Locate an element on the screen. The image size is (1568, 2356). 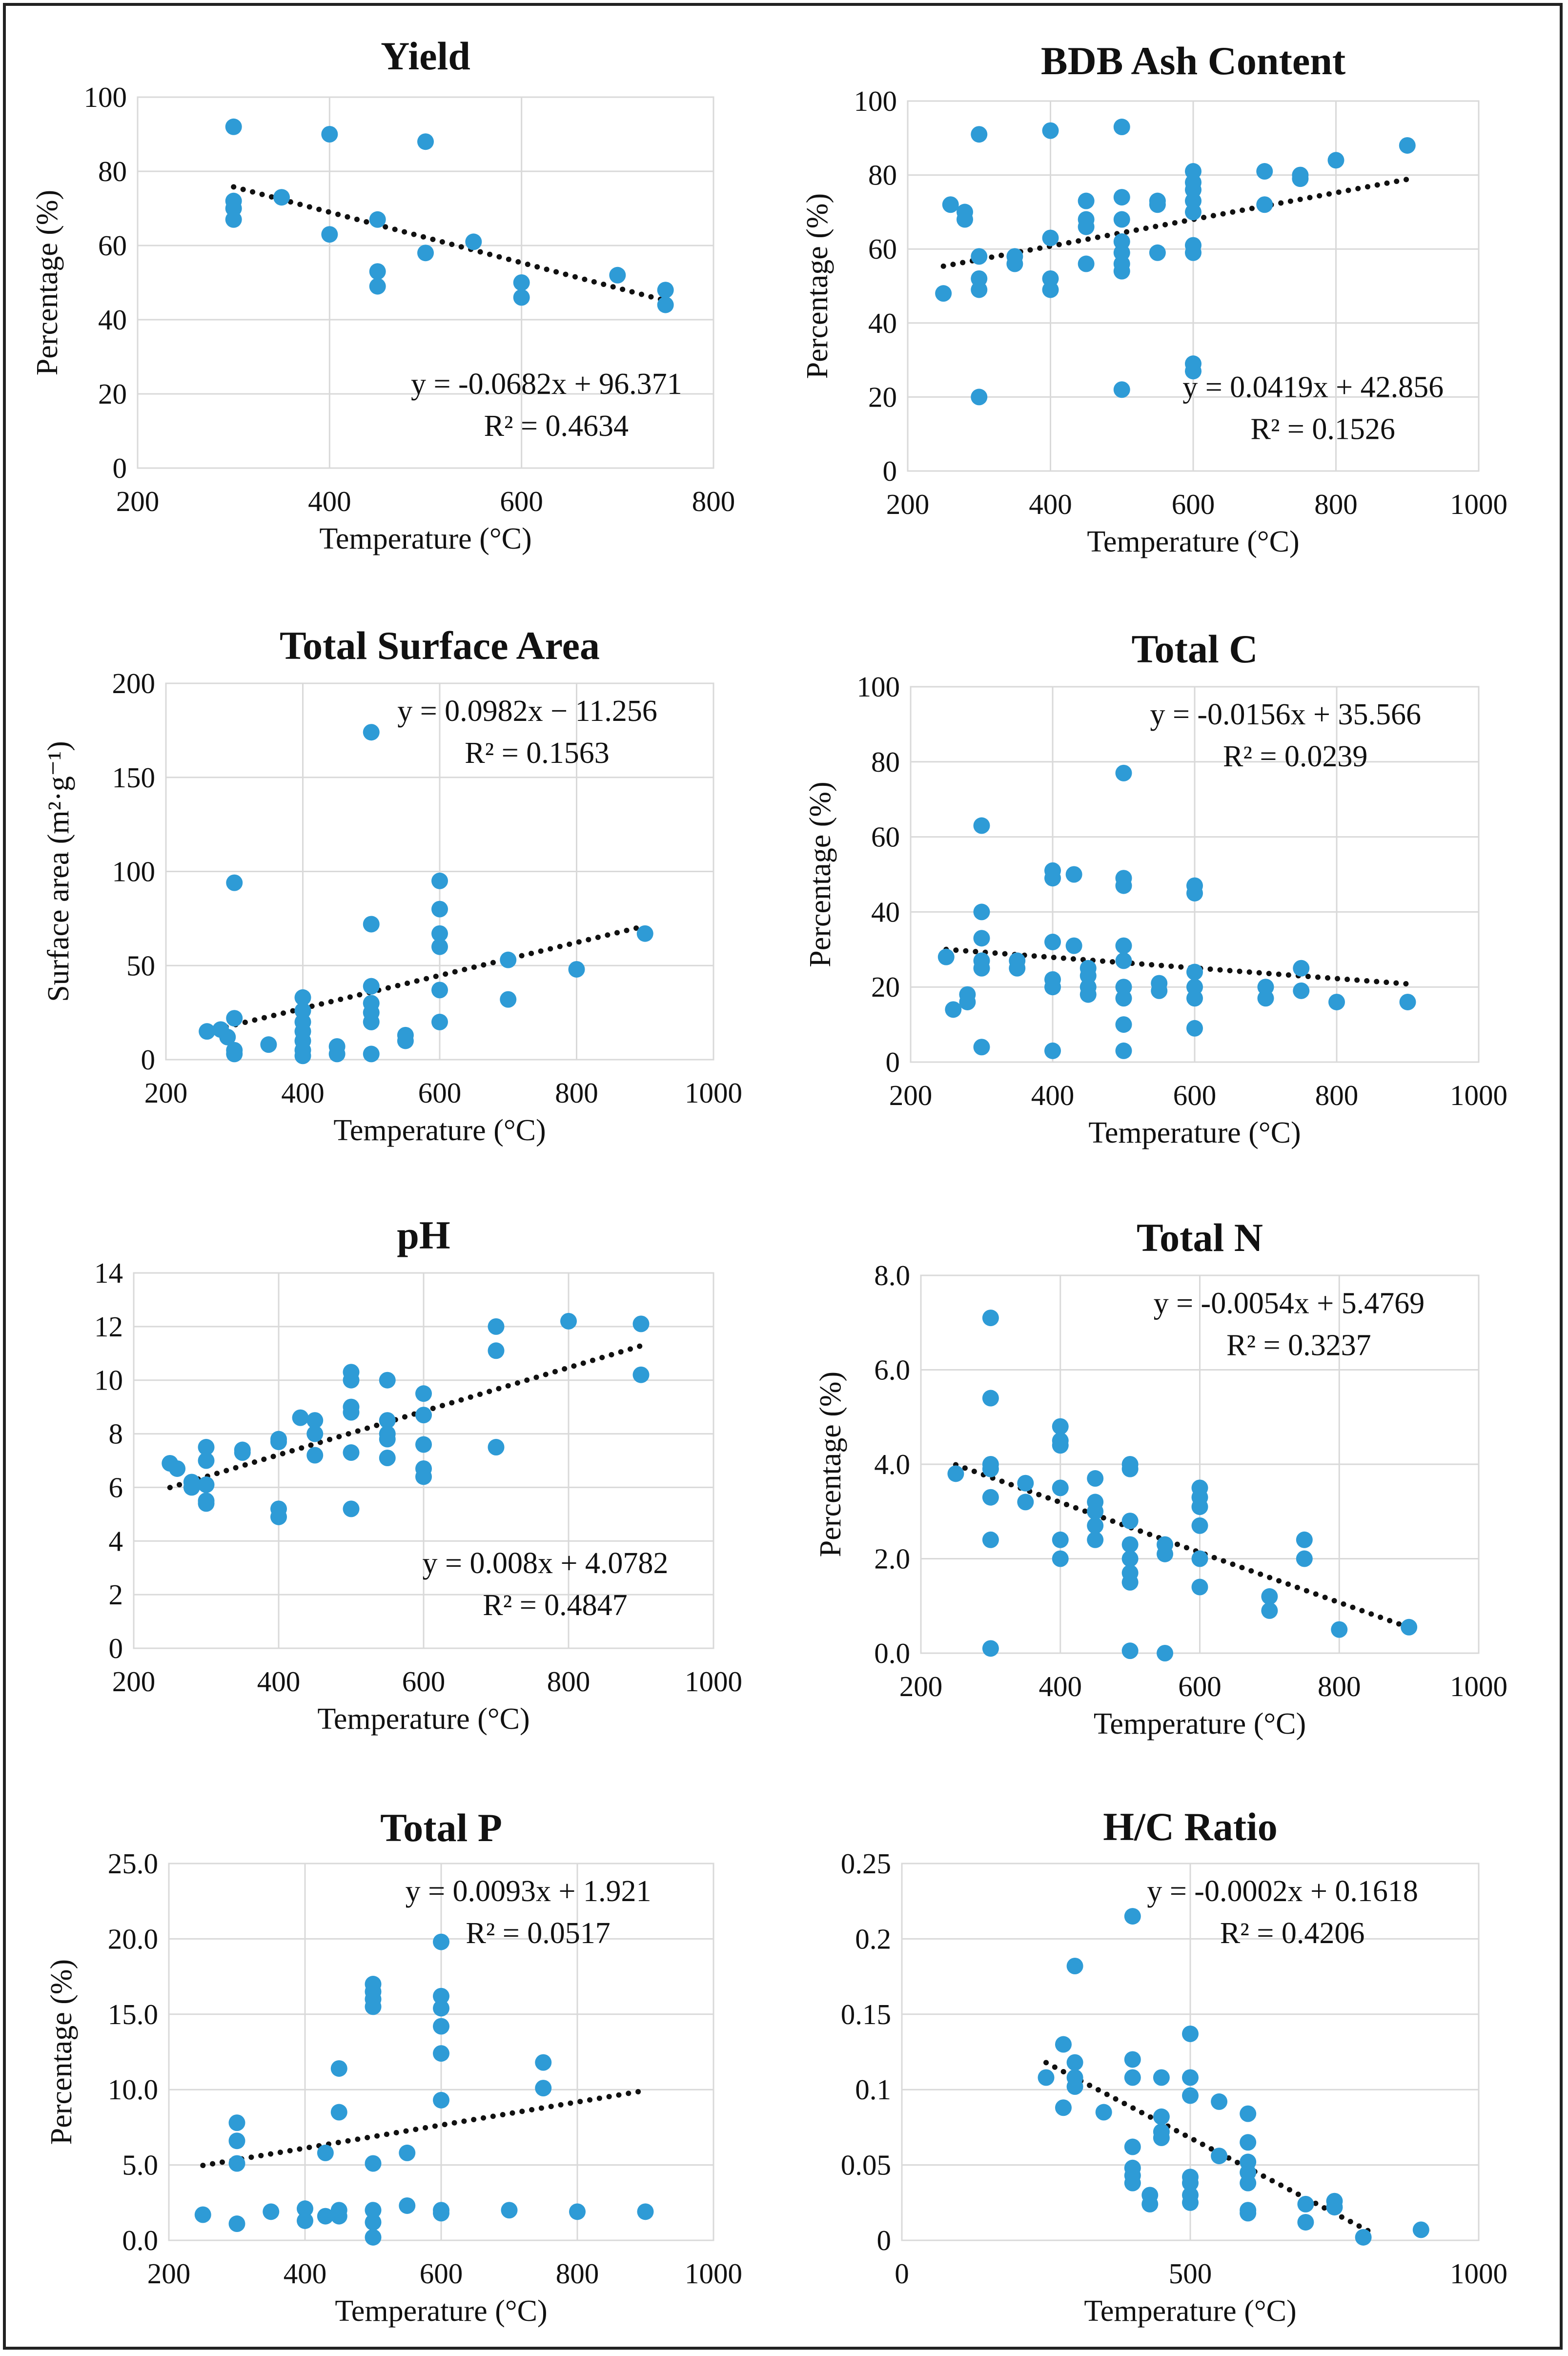
y-tick-label: 0.0 is located at coordinates (892, 1653).